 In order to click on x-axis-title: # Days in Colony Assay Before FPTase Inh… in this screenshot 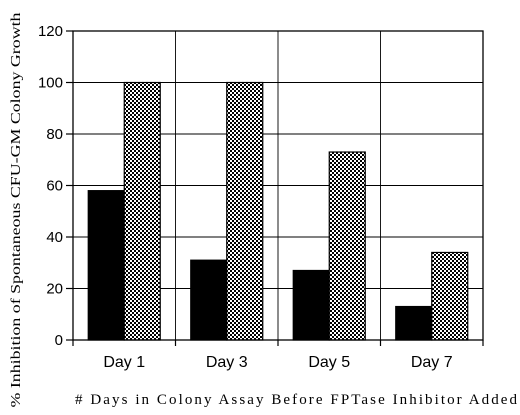, I will do `click(296, 400)`.